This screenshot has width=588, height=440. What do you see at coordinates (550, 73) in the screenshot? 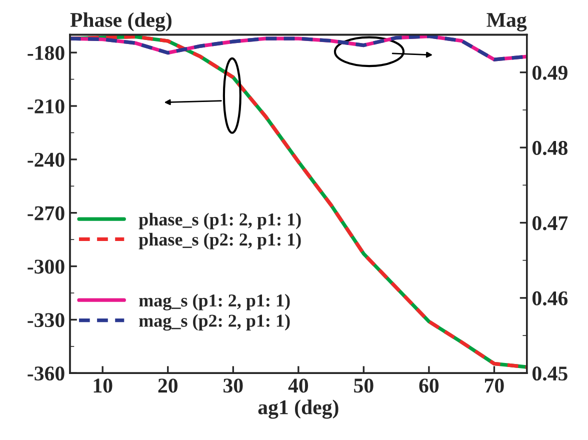
I see `y2-tick-label: 0.49` at bounding box center [550, 73].